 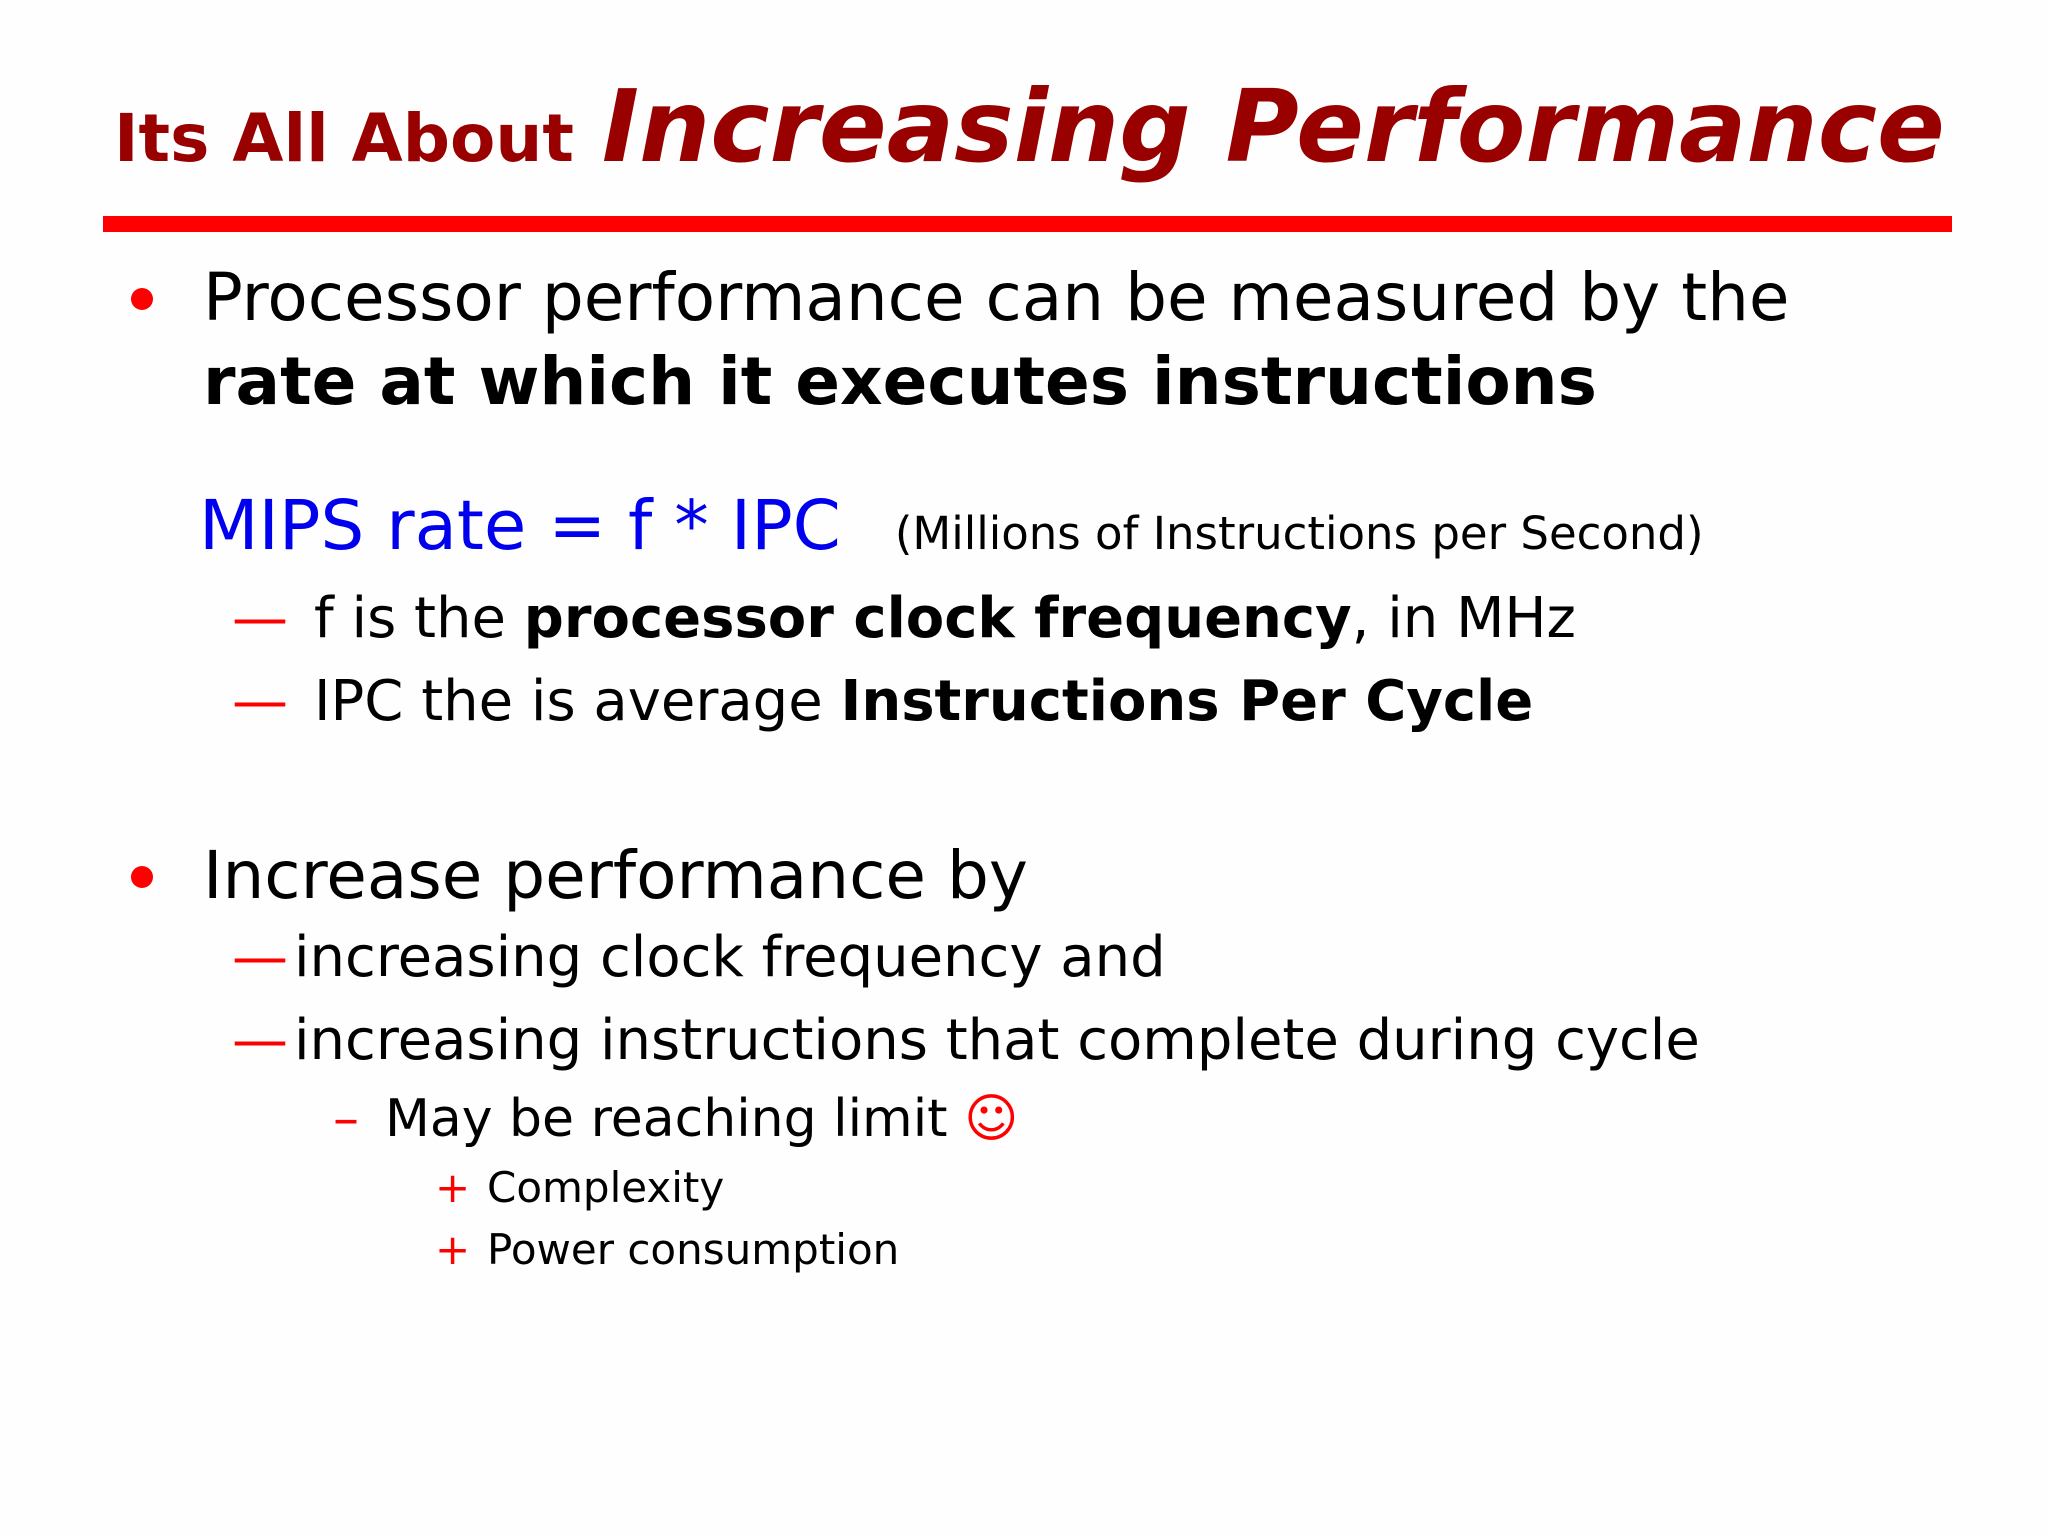 I want to click on slide-title: Its All About Increasing Performance, so click(x=1029, y=126).